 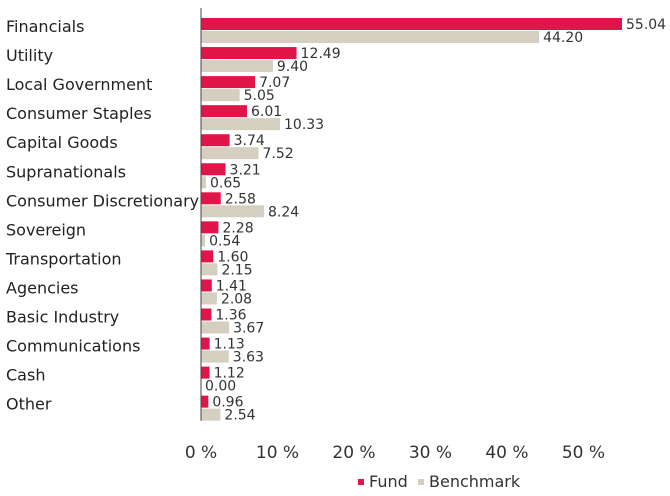 What do you see at coordinates (215, 140) in the screenshot?
I see `fund-bar-capital-goods` at bounding box center [215, 140].